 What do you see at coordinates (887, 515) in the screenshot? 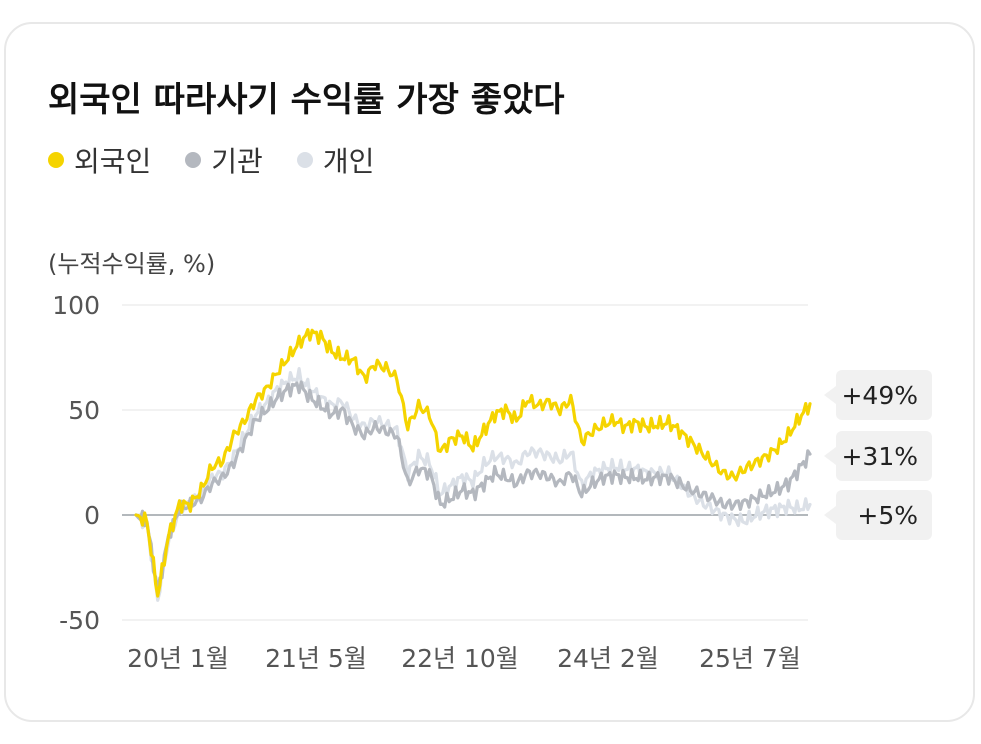
I see `end-badge-label-individual: +5%` at bounding box center [887, 515].